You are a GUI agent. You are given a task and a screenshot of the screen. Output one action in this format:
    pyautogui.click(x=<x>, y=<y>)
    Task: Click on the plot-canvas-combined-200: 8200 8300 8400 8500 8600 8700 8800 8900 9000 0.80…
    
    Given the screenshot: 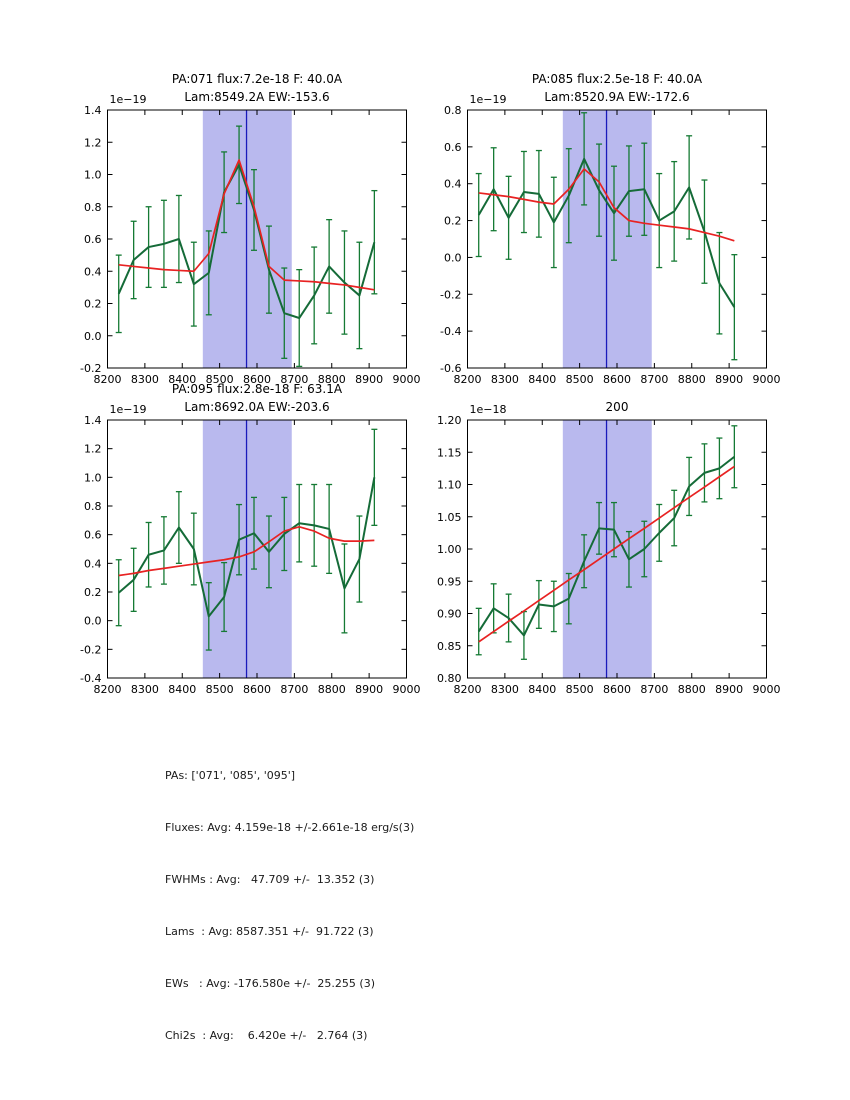 What is the action you would take?
    pyautogui.click(x=609, y=549)
    